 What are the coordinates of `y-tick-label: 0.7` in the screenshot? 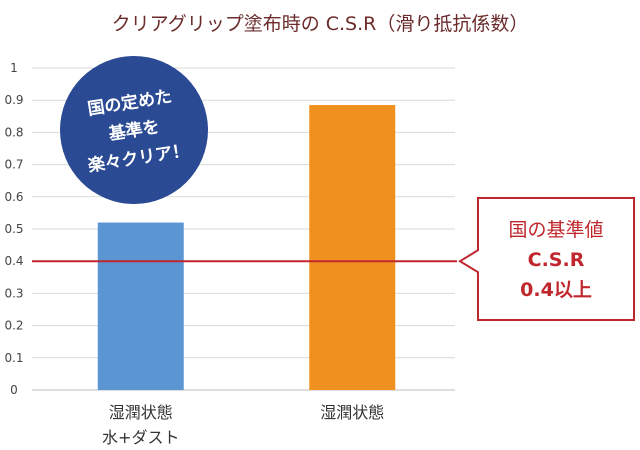 It's located at (13, 165).